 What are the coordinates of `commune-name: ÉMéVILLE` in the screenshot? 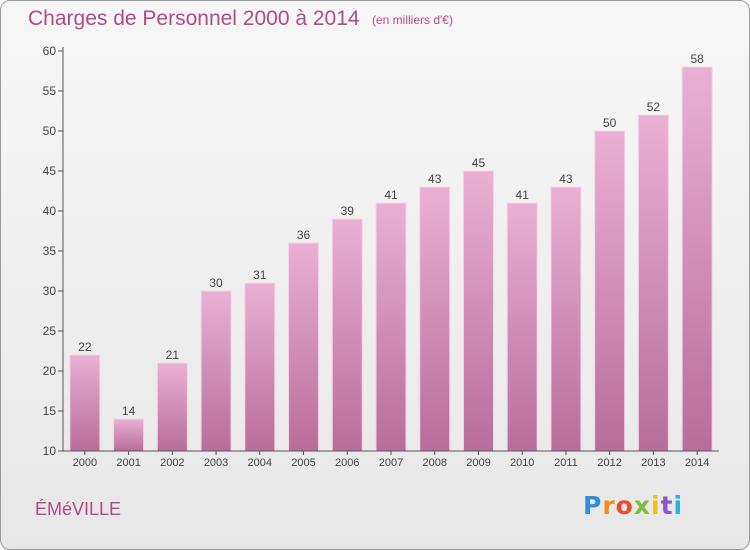 It's located at (78, 509).